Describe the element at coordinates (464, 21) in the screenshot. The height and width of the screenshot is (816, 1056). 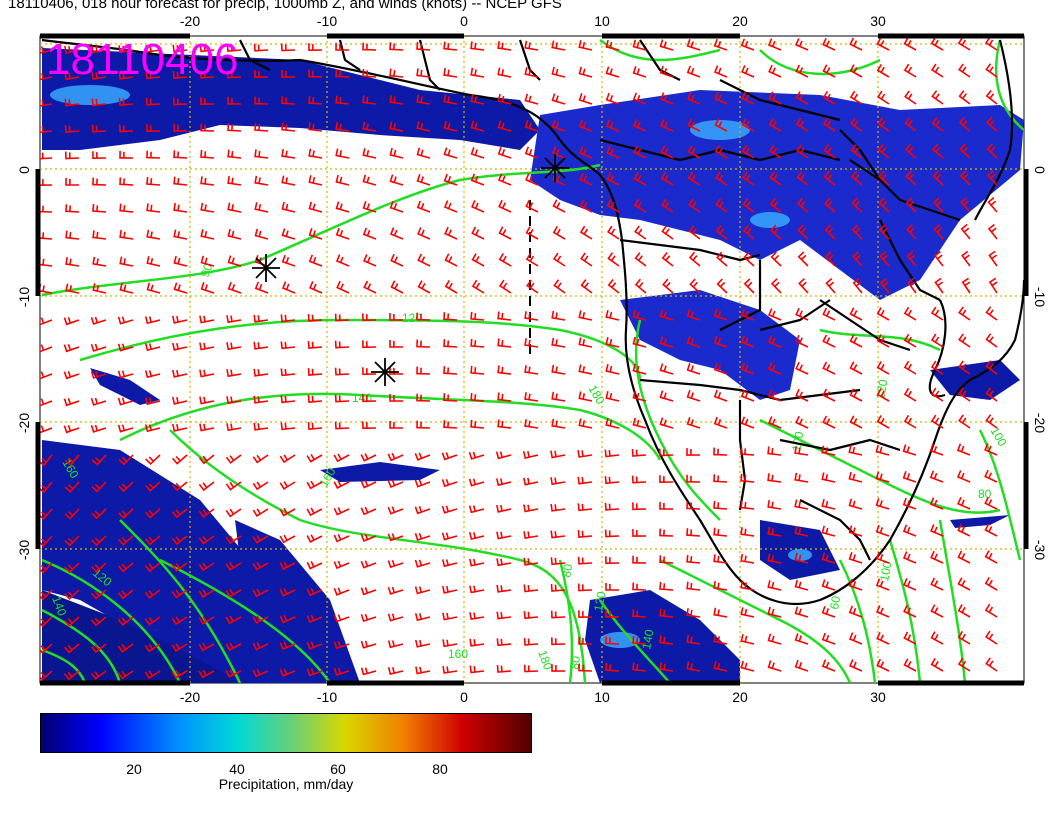
I see `x-tick-top: 0` at that location.